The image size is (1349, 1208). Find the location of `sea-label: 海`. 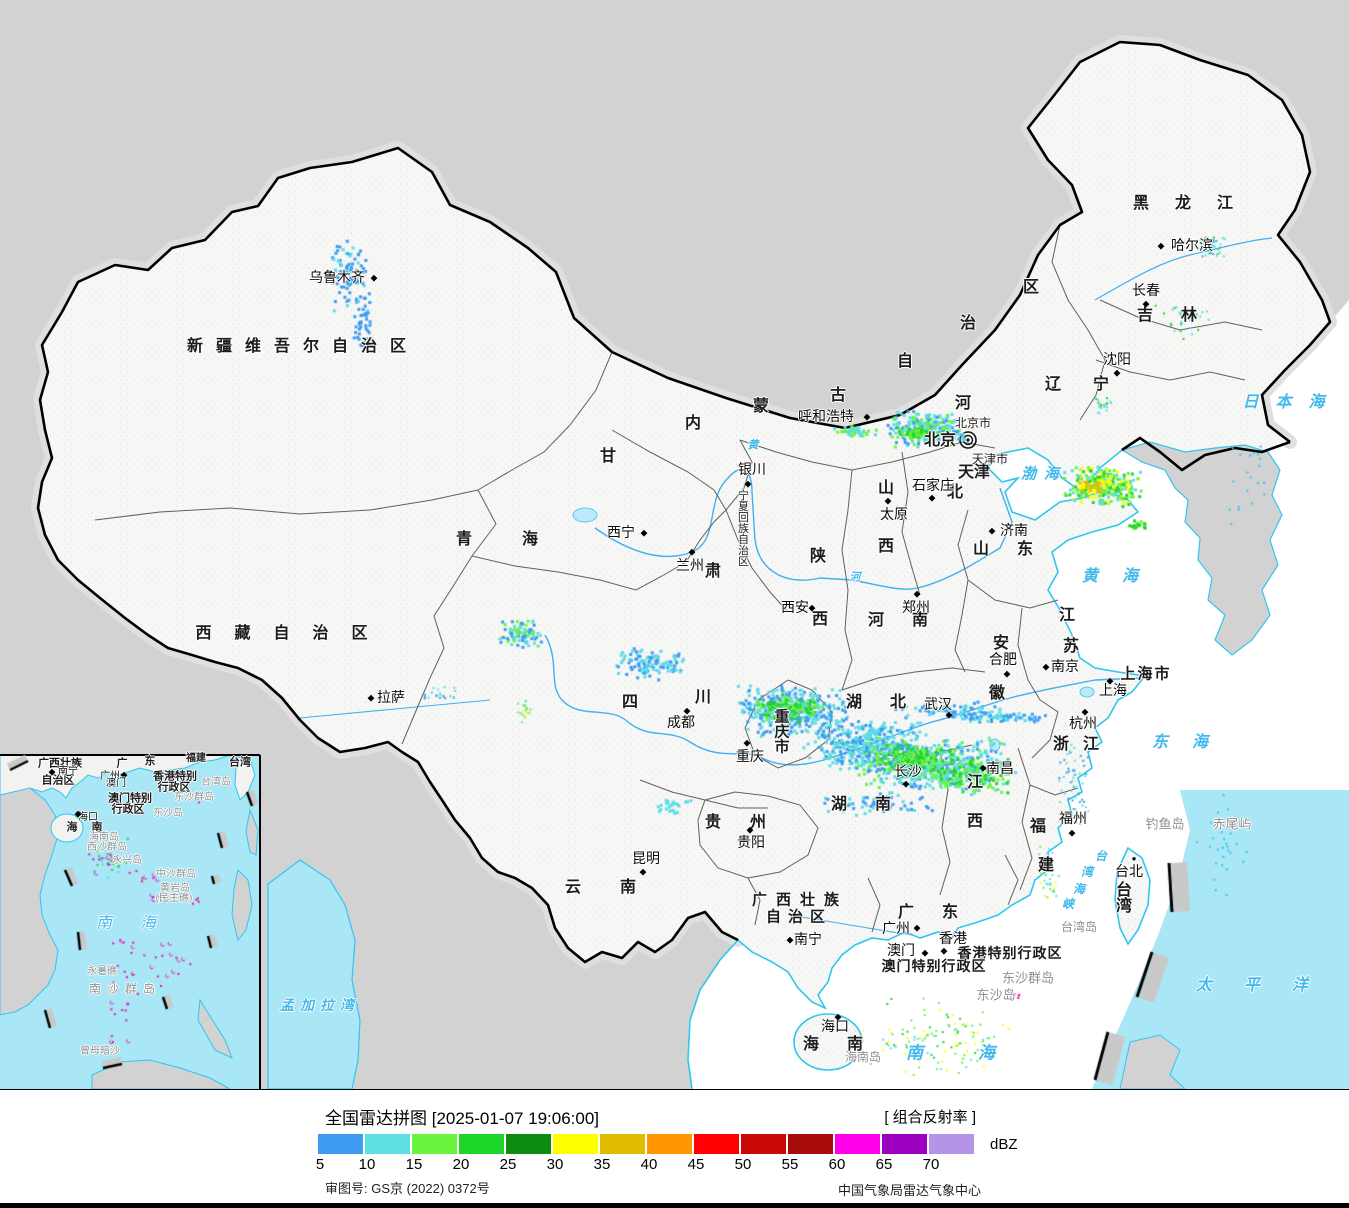

sea-label: 海 is located at coordinates (1079, 889).